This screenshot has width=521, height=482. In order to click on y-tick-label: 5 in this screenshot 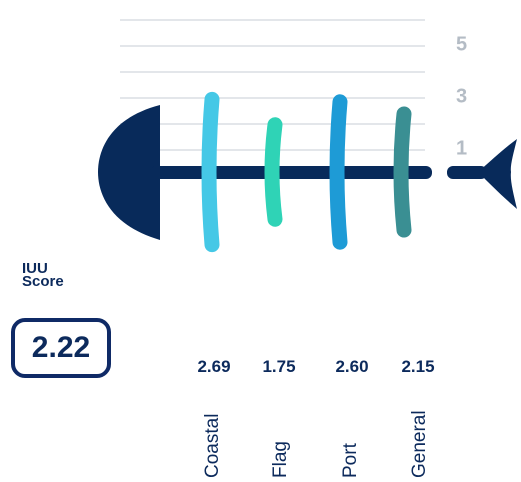, I will do `click(461, 44)`.